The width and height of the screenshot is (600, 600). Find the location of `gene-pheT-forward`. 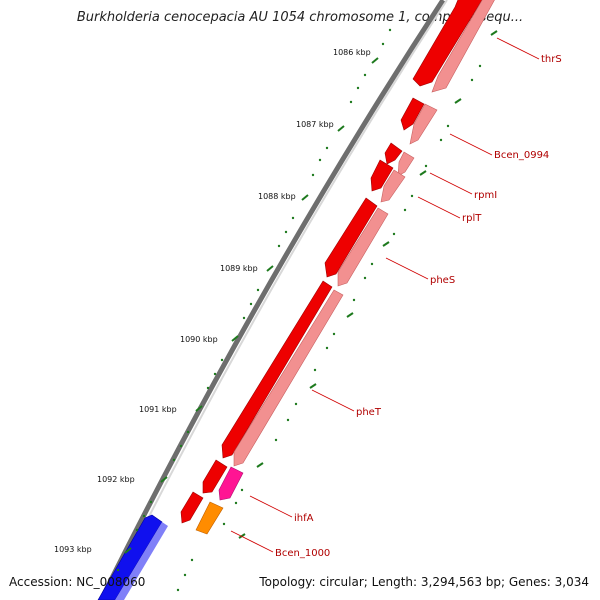

gene-pheT-forward is located at coordinates (277, 369).